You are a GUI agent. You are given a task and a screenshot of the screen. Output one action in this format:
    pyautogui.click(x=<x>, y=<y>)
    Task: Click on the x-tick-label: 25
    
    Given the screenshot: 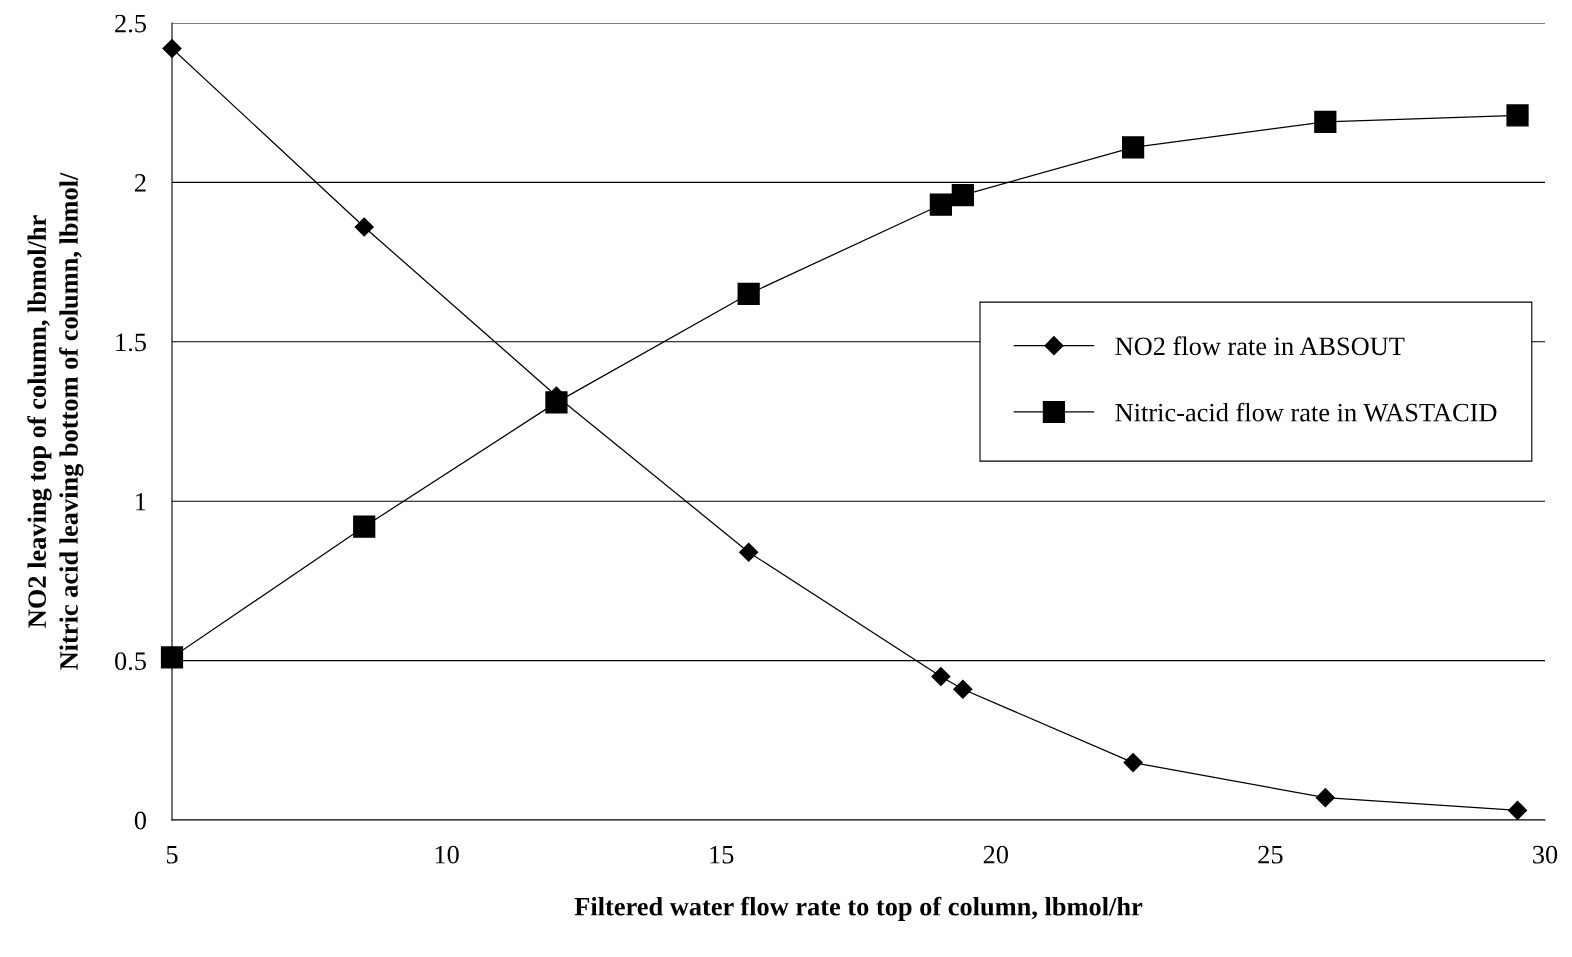 What is the action you would take?
    pyautogui.click(x=1270, y=854)
    